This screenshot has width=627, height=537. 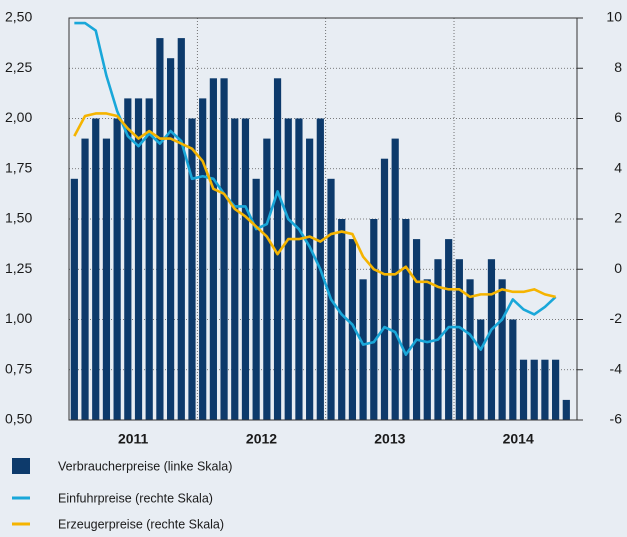 I want to click on y-tick-label: 0,75, so click(x=18, y=368).